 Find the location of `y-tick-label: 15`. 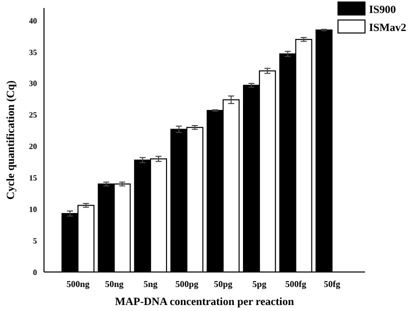

y-tick-label: 15 is located at coordinates (33, 178).